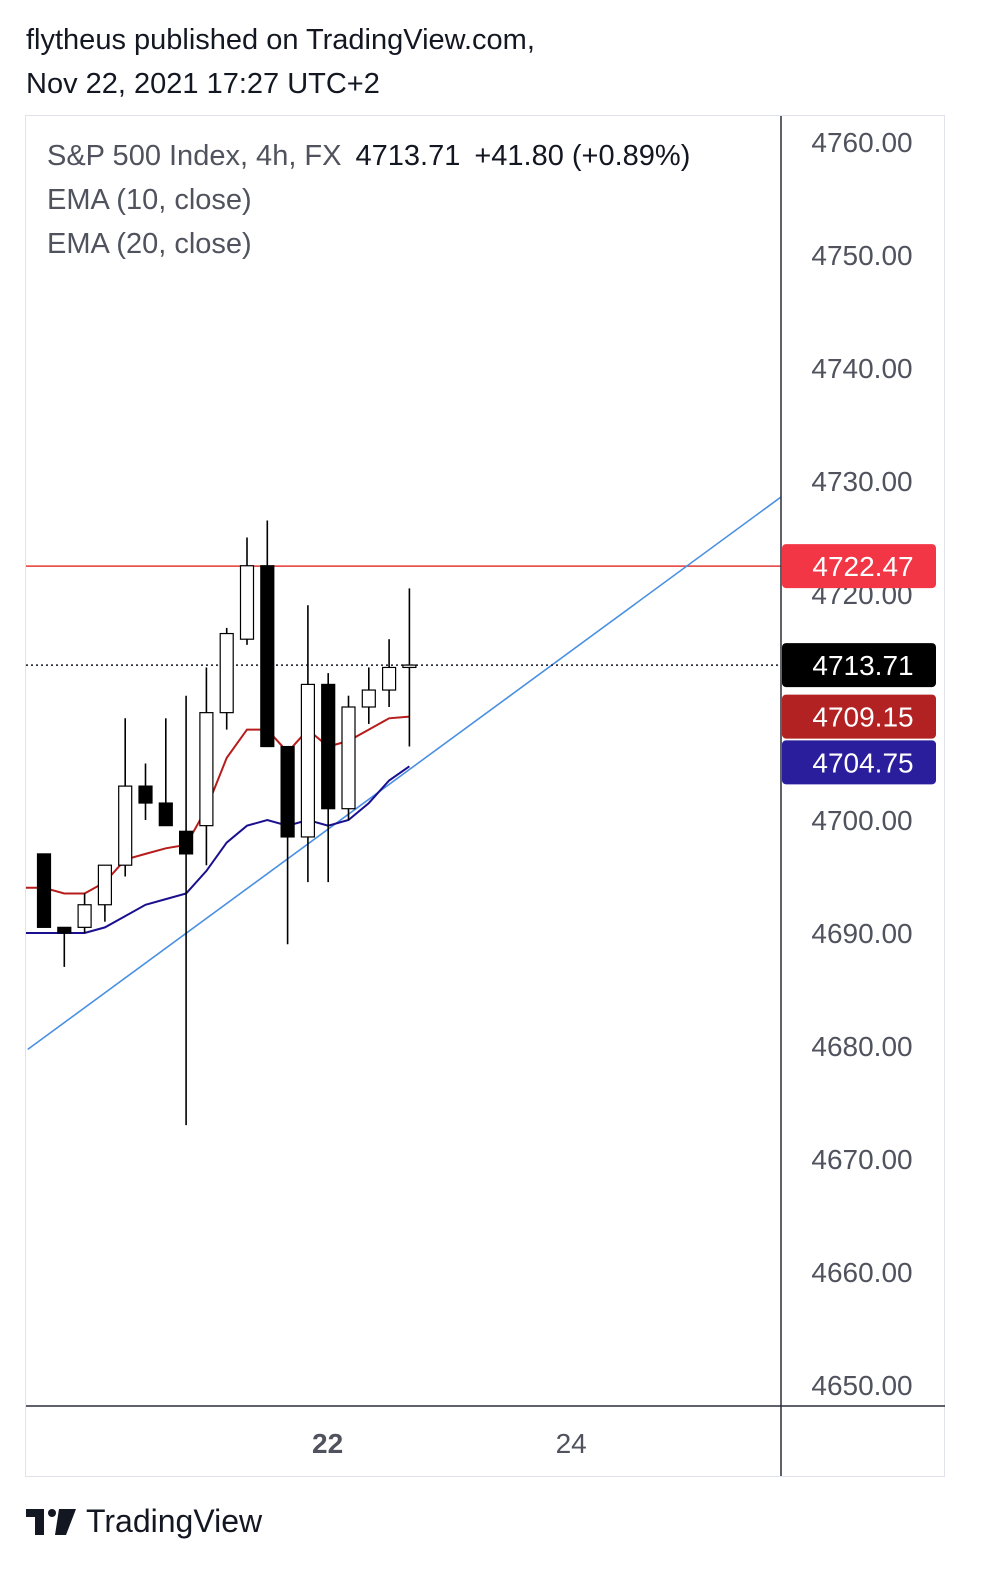 The width and height of the screenshot is (986, 1591). I want to click on y-tick-label: 4650.00, so click(861, 1385).